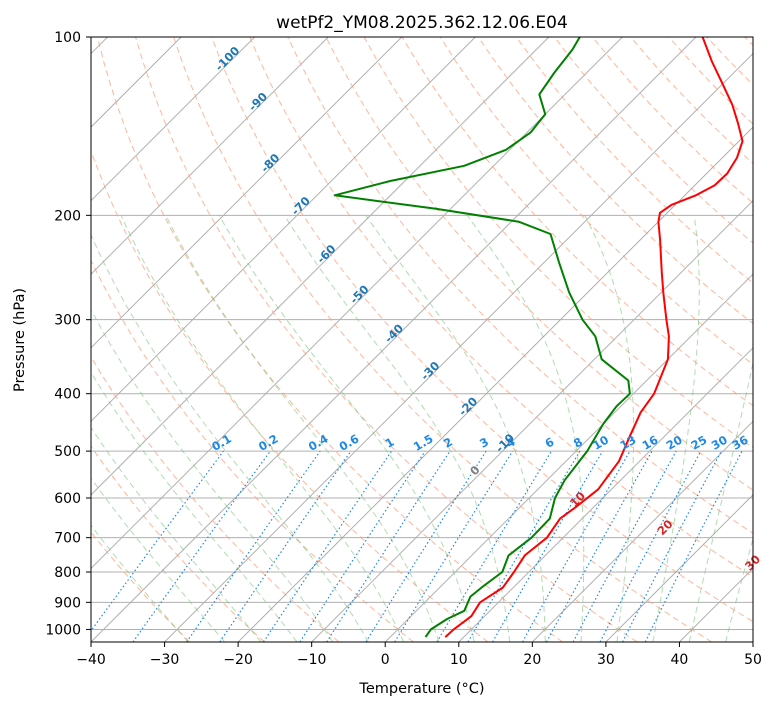  What do you see at coordinates (67, 395) in the screenshot?
I see `y-tick-label: 400` at bounding box center [67, 395].